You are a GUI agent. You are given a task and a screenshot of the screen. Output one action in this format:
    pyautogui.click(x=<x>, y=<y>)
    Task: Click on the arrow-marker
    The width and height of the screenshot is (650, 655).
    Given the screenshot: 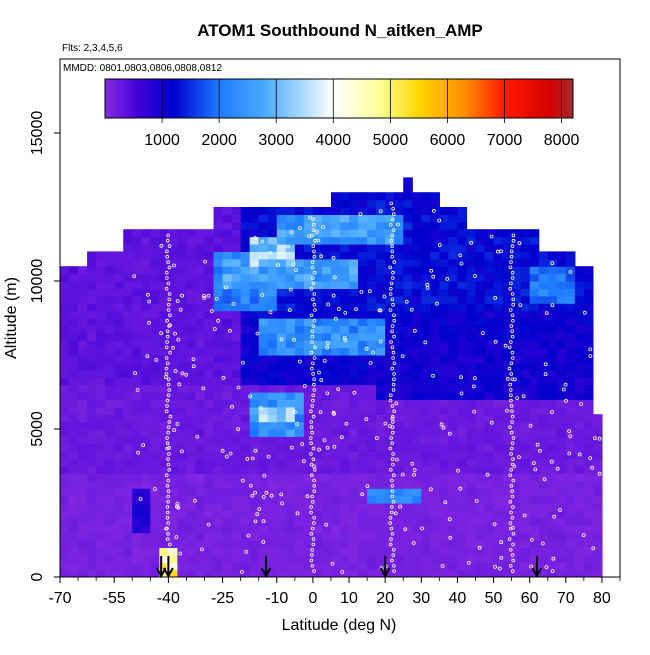 What is the action you would take?
    pyautogui.click(x=161, y=567)
    